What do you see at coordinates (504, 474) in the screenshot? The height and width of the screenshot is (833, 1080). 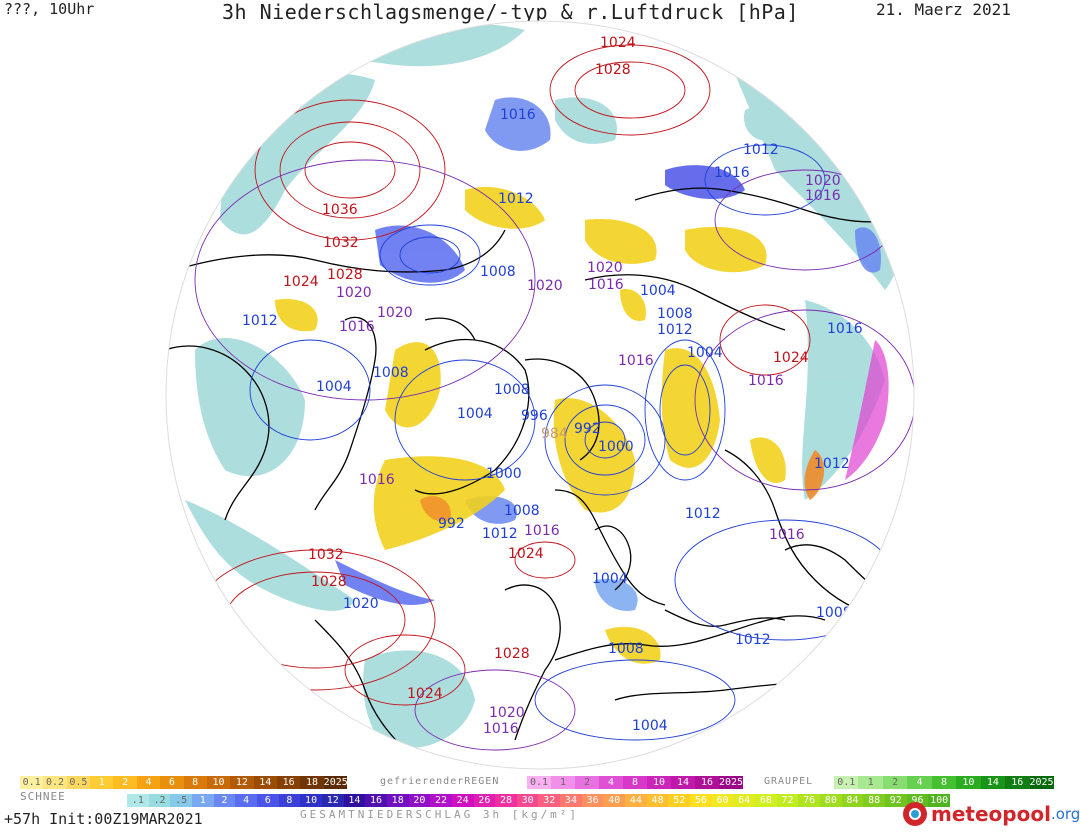 I see `isobar-label: 1000` at bounding box center [504, 474].